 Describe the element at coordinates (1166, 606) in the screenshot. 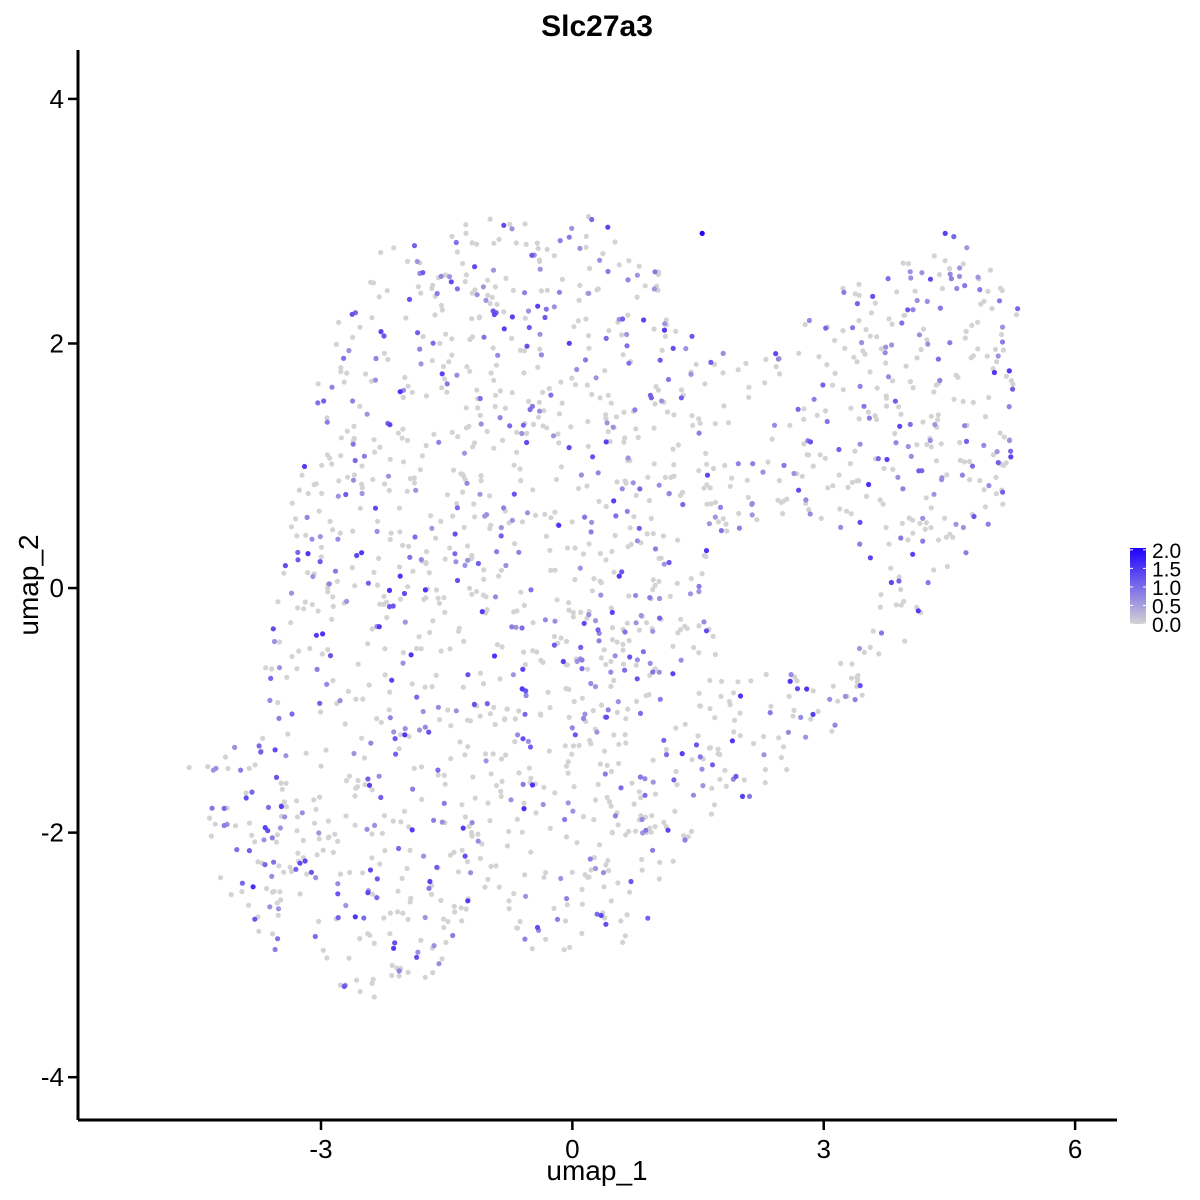

I see `legend-label: 0.5` at that location.